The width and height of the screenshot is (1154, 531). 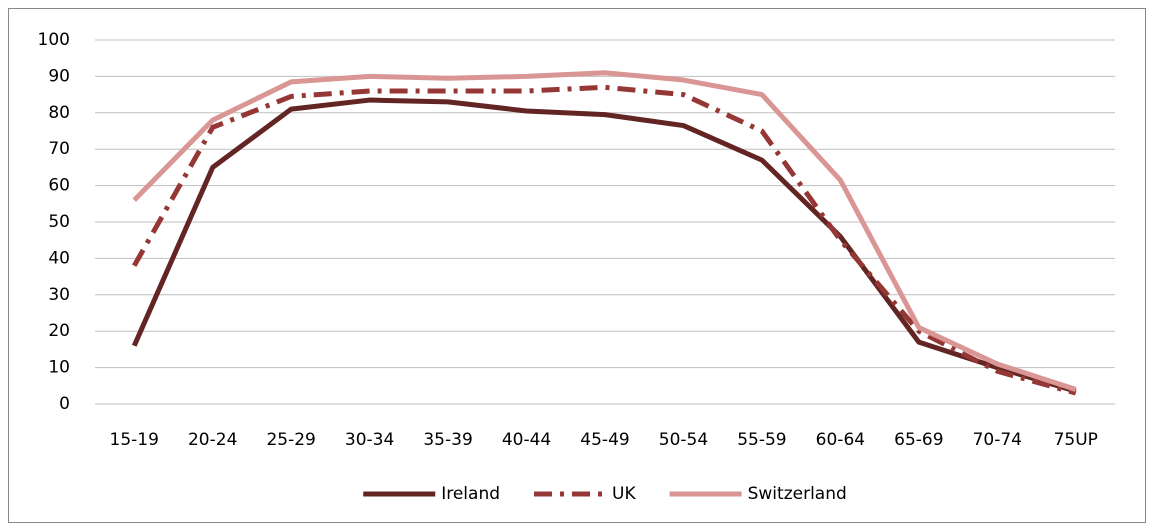 What do you see at coordinates (997, 440) in the screenshot?
I see `x-tick-label: 70-74` at bounding box center [997, 440].